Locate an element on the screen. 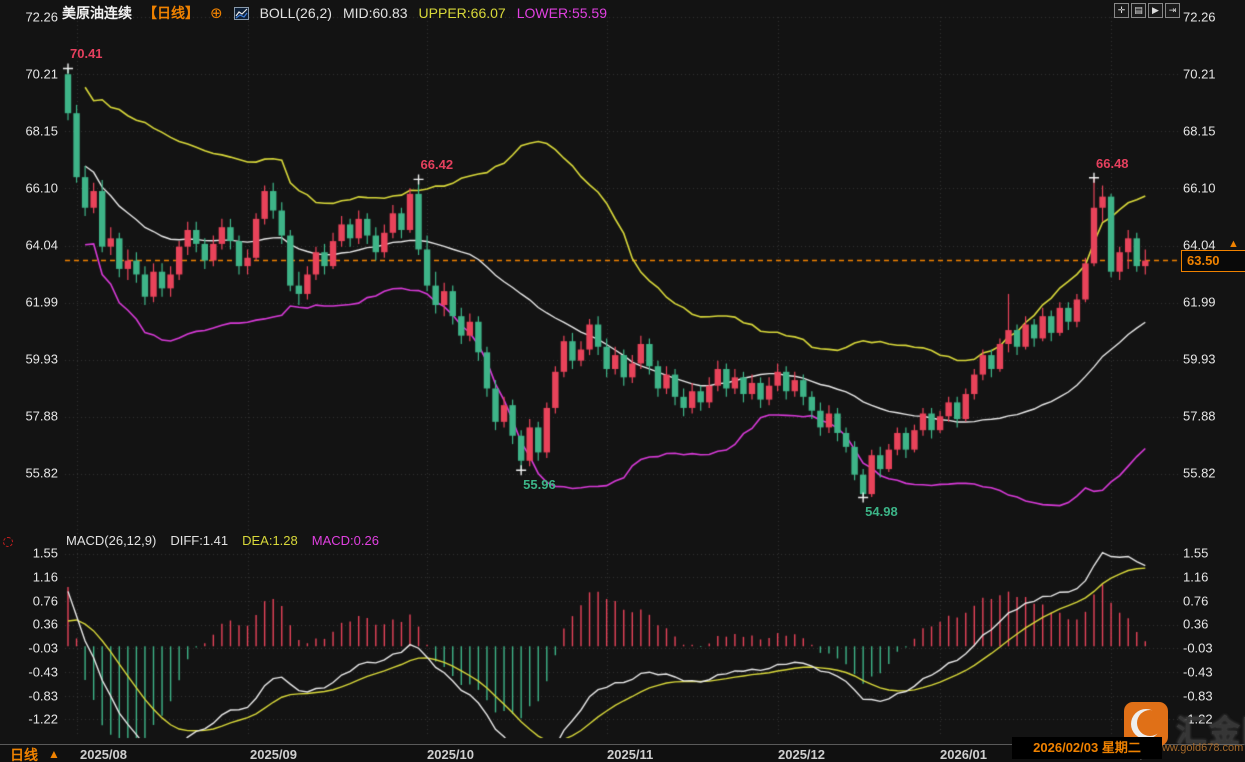 The image size is (1245, 762). swing-high-label: 66.42 is located at coordinates (437, 165).